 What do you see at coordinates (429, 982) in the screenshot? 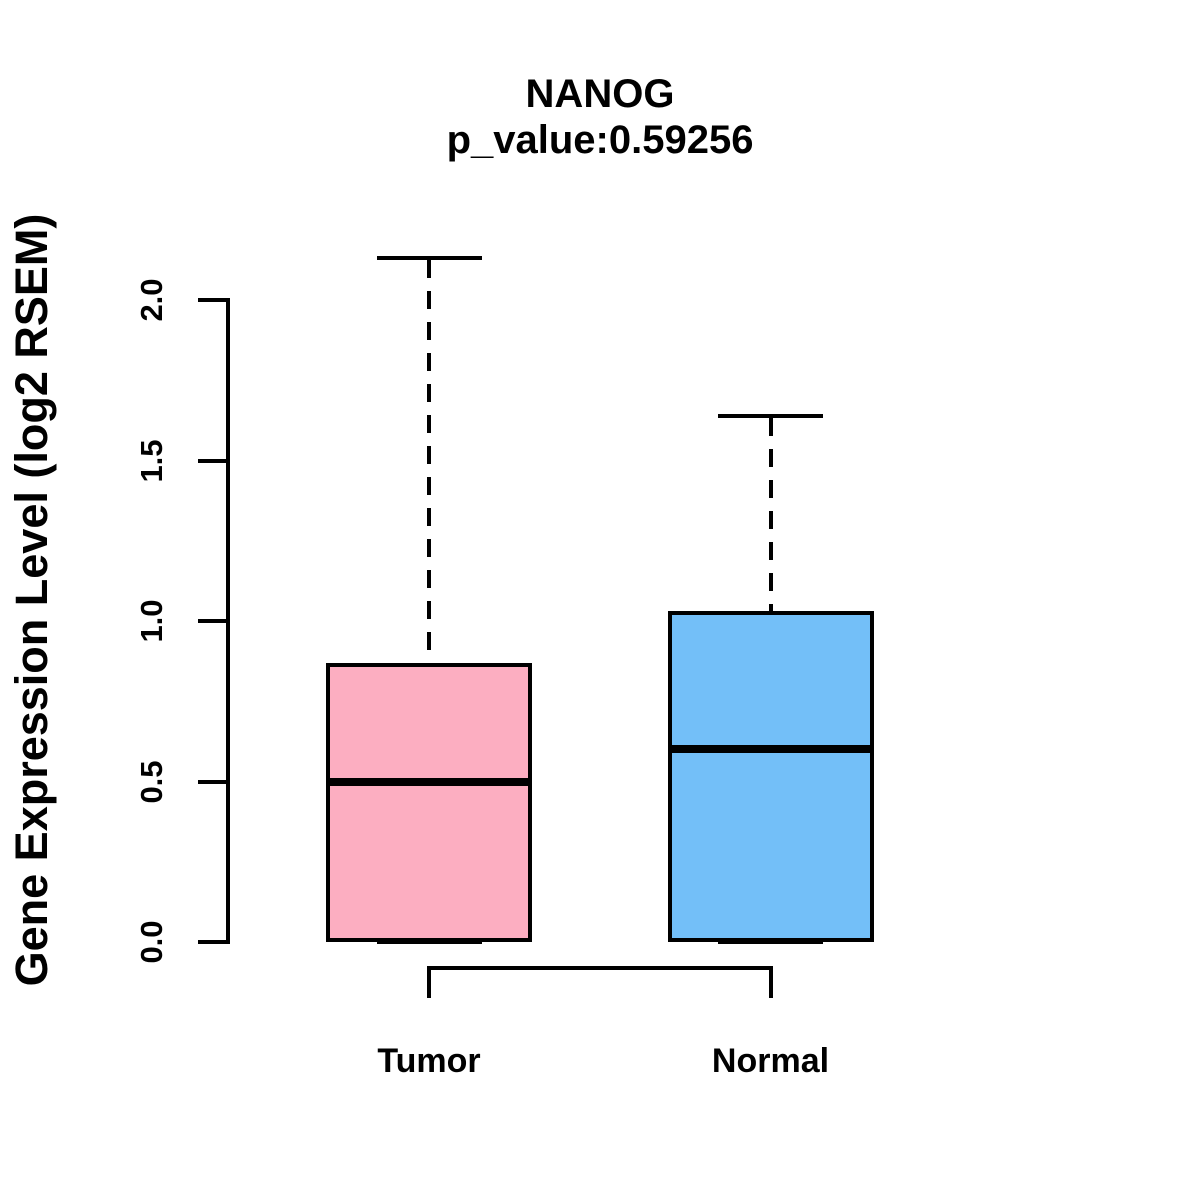
I see `x-axis-tick-tumor` at bounding box center [429, 982].